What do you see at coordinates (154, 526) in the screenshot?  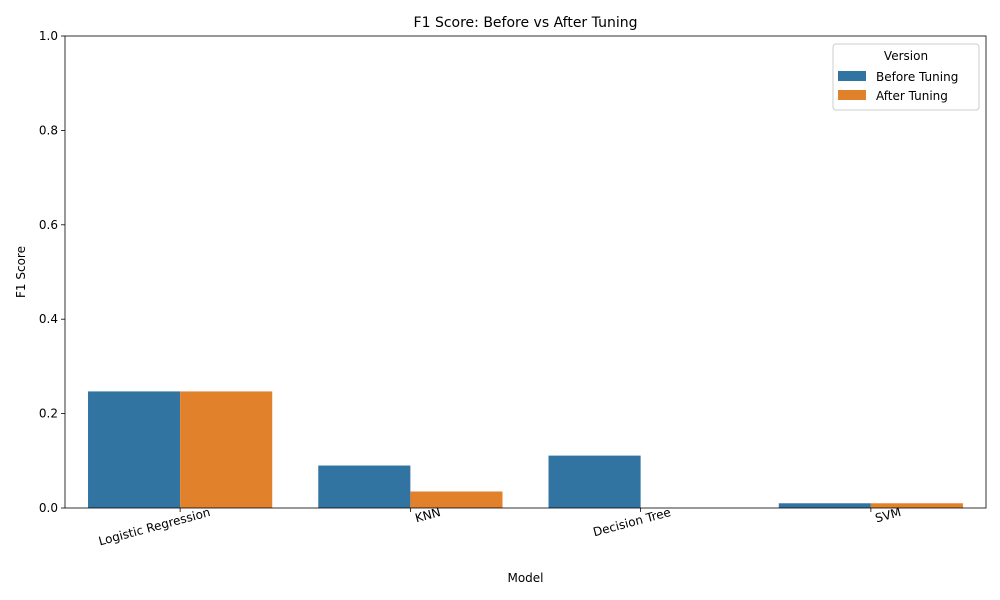 I see `x-tick-label: Logistic Regression` at bounding box center [154, 526].